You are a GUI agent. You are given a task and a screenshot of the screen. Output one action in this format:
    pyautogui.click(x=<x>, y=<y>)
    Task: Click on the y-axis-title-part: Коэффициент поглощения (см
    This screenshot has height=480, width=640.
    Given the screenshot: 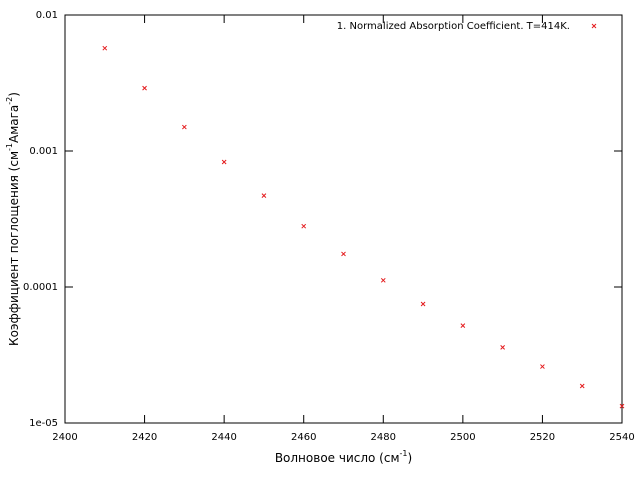 What is the action you would take?
    pyautogui.click(x=14, y=248)
    